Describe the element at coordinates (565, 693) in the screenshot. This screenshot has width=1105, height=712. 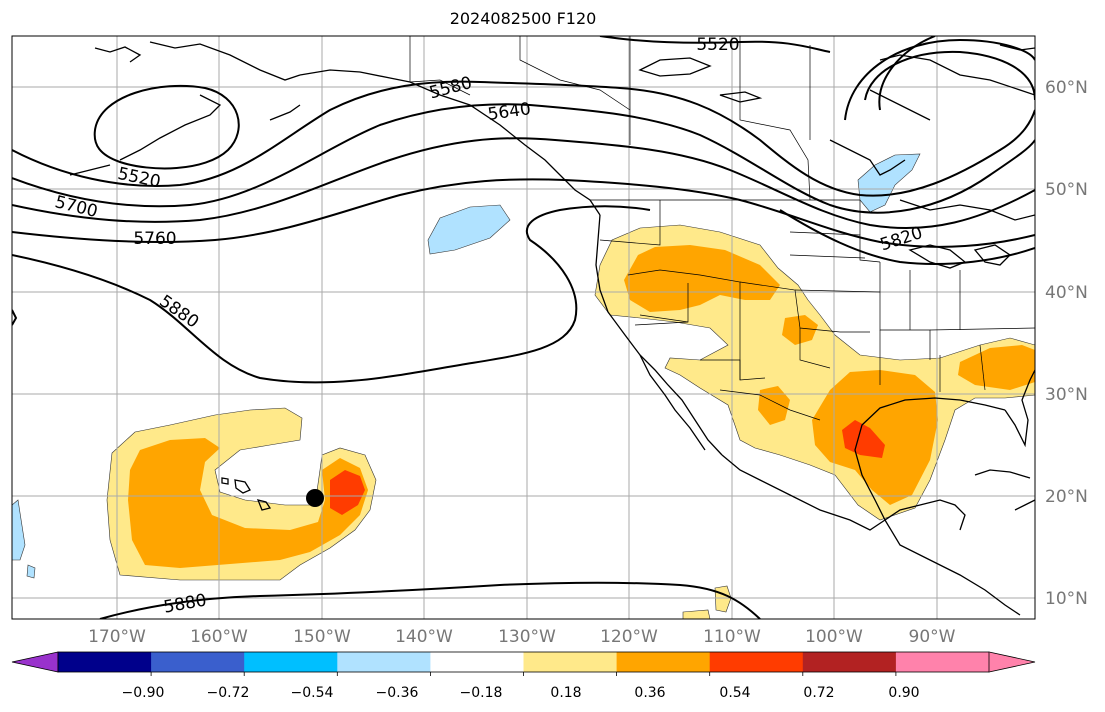
I see `colorbar-tick-label: 0.18` at that location.